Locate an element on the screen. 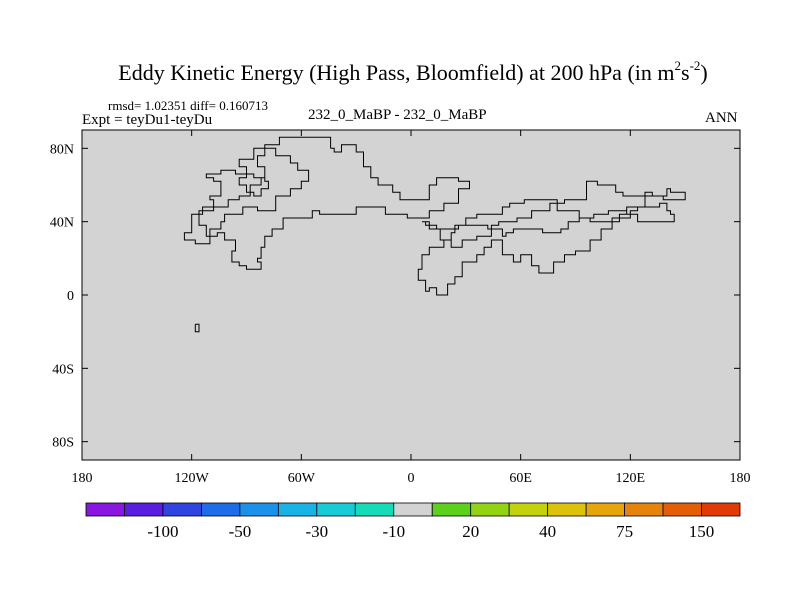 The width and height of the screenshot is (800, 600). experiment-label: Expt = teyDu1-teyDu is located at coordinates (147, 120).